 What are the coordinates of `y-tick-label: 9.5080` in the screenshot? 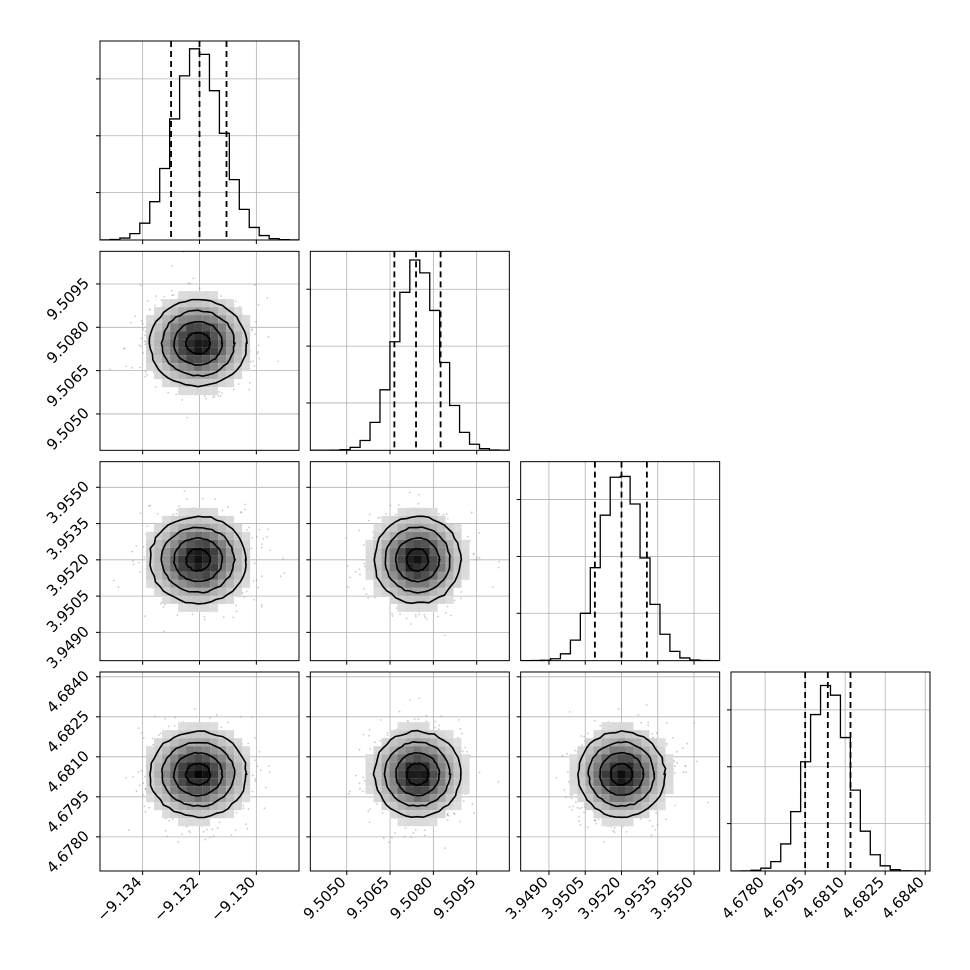 It's located at (68, 342).